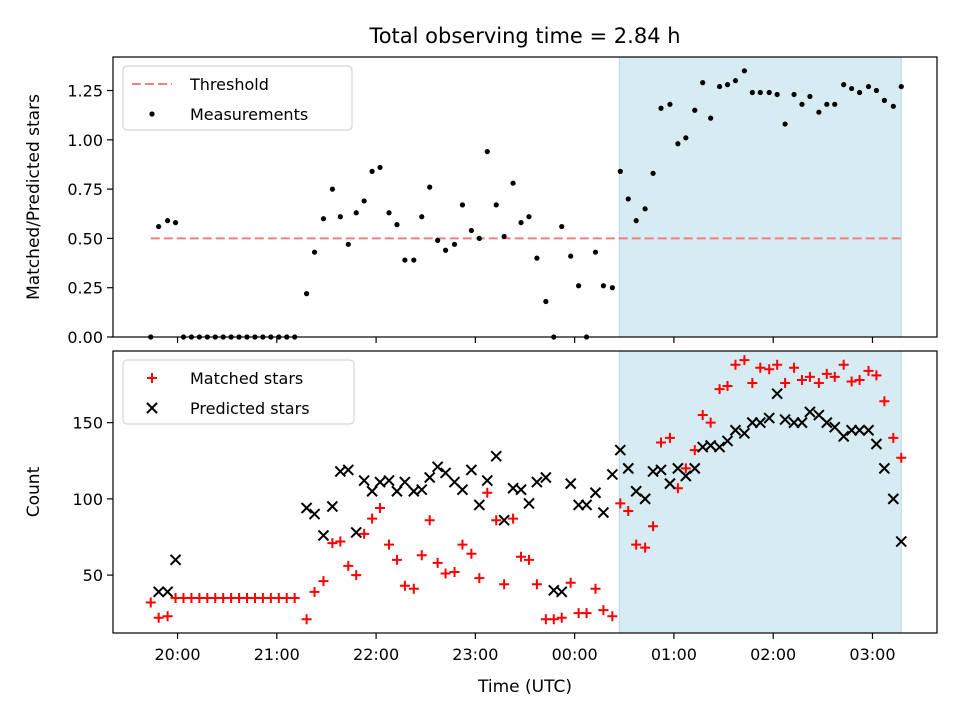  I want to click on legend-label: Measurements, so click(249, 114).